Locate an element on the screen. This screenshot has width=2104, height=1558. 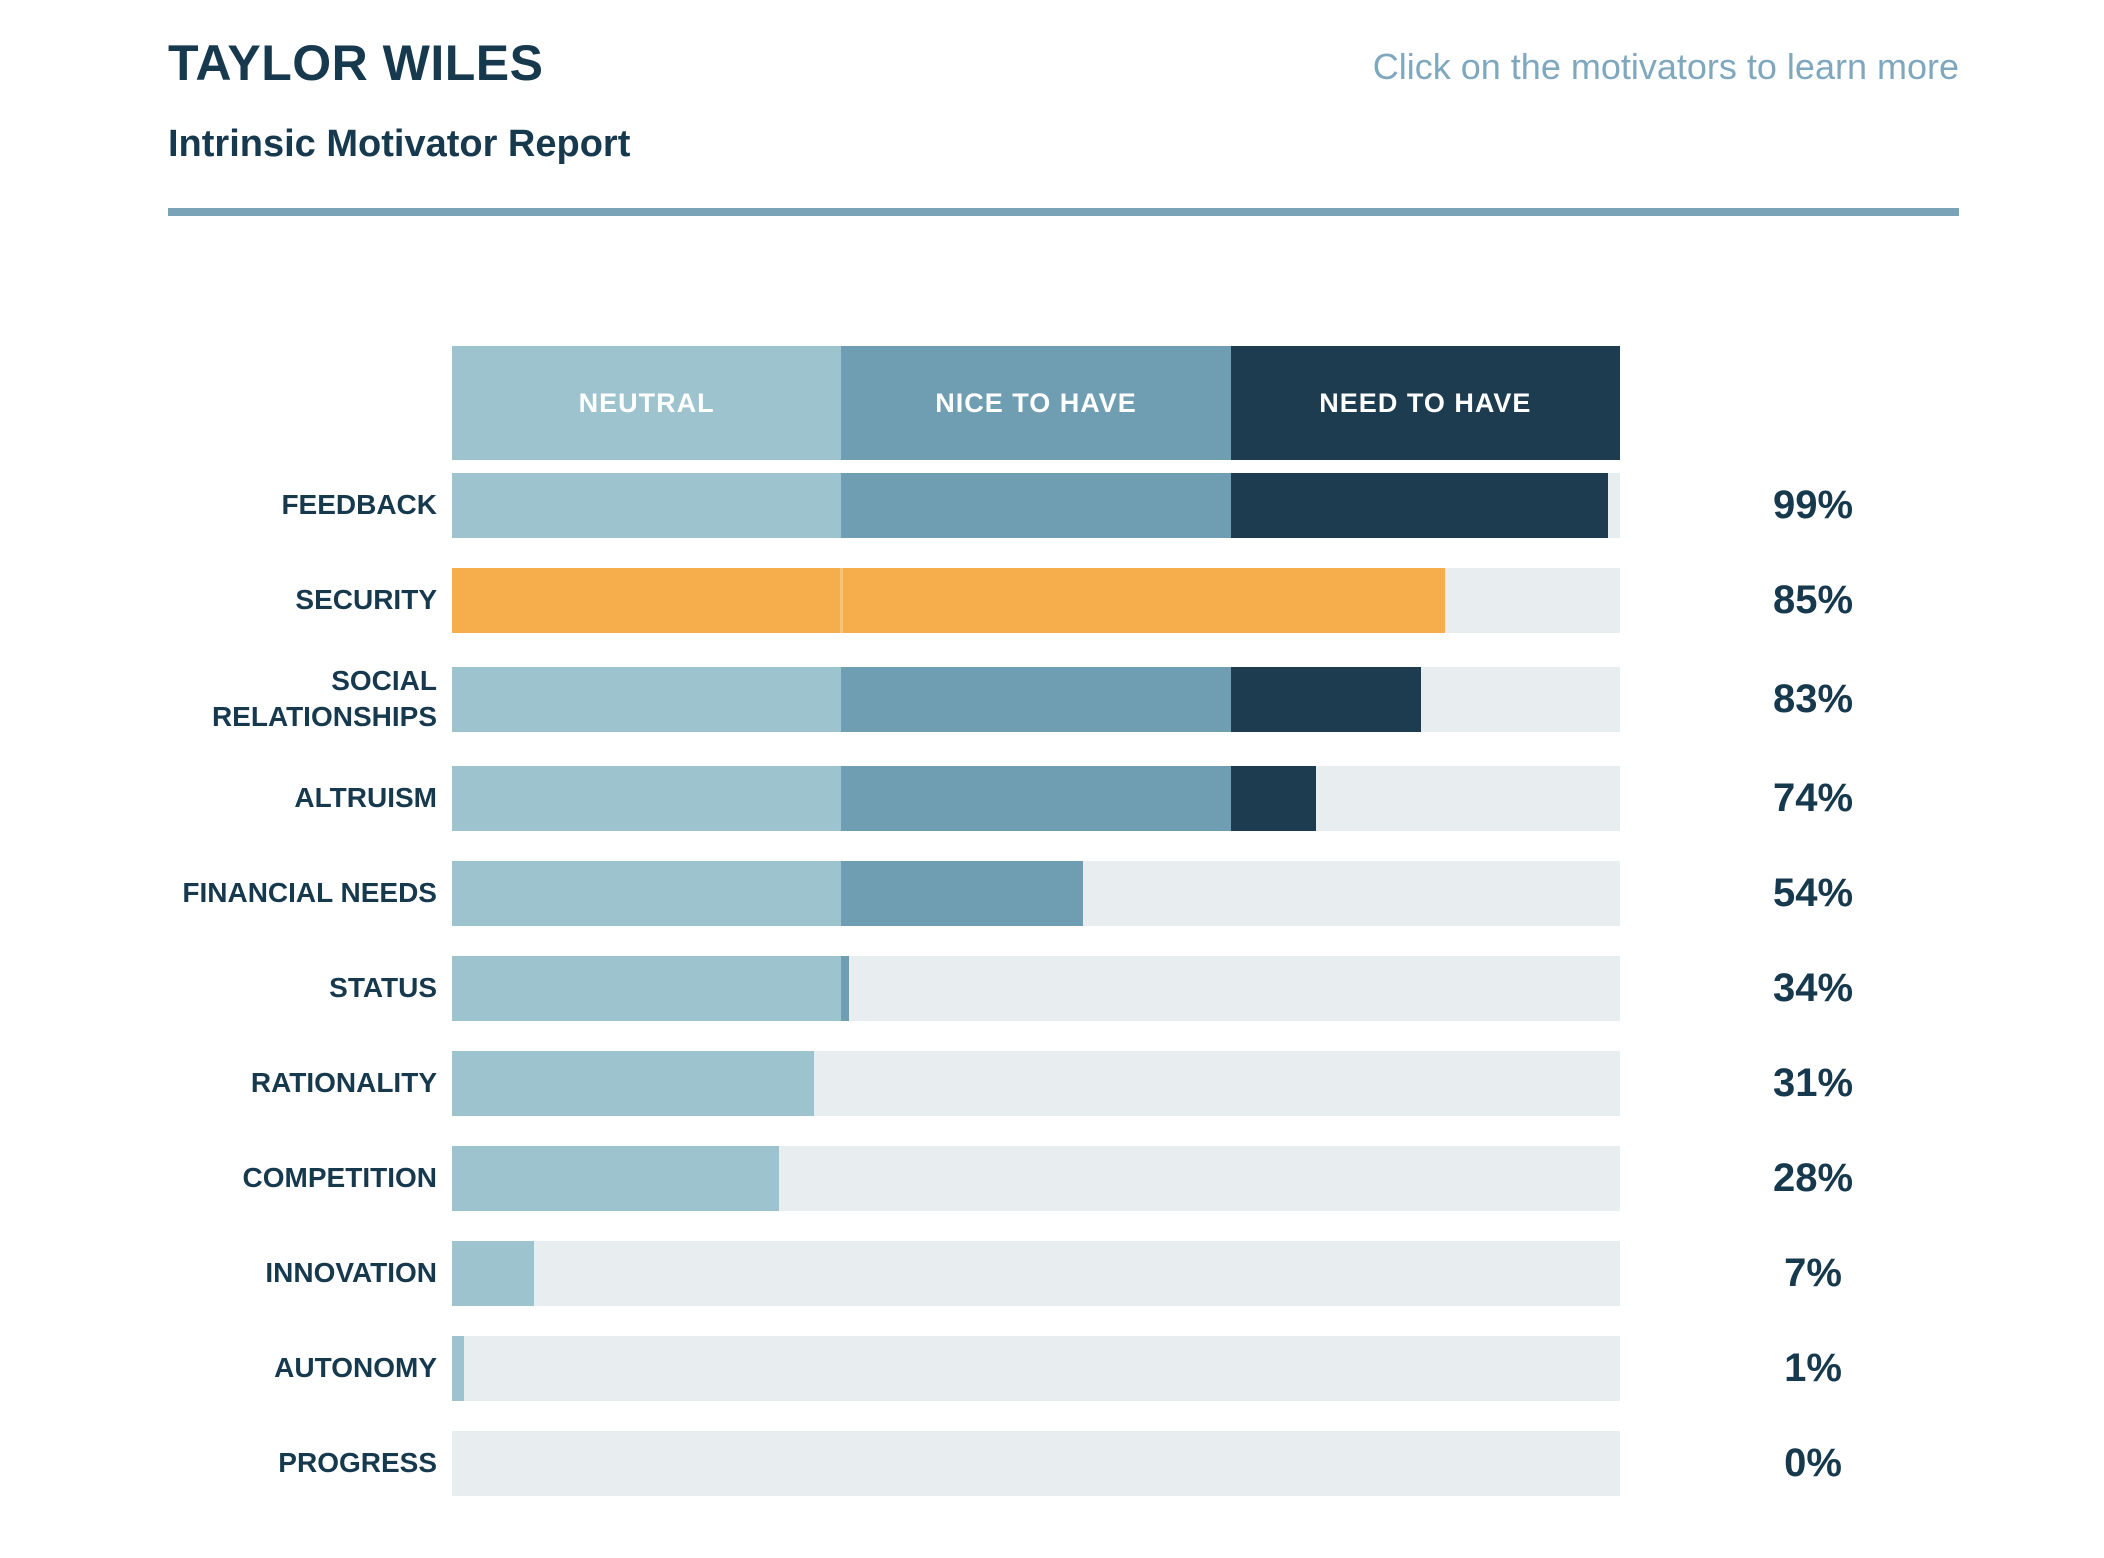
motivator-row: FINANCIAL NEEDS 54% is located at coordinates (1063, 893).